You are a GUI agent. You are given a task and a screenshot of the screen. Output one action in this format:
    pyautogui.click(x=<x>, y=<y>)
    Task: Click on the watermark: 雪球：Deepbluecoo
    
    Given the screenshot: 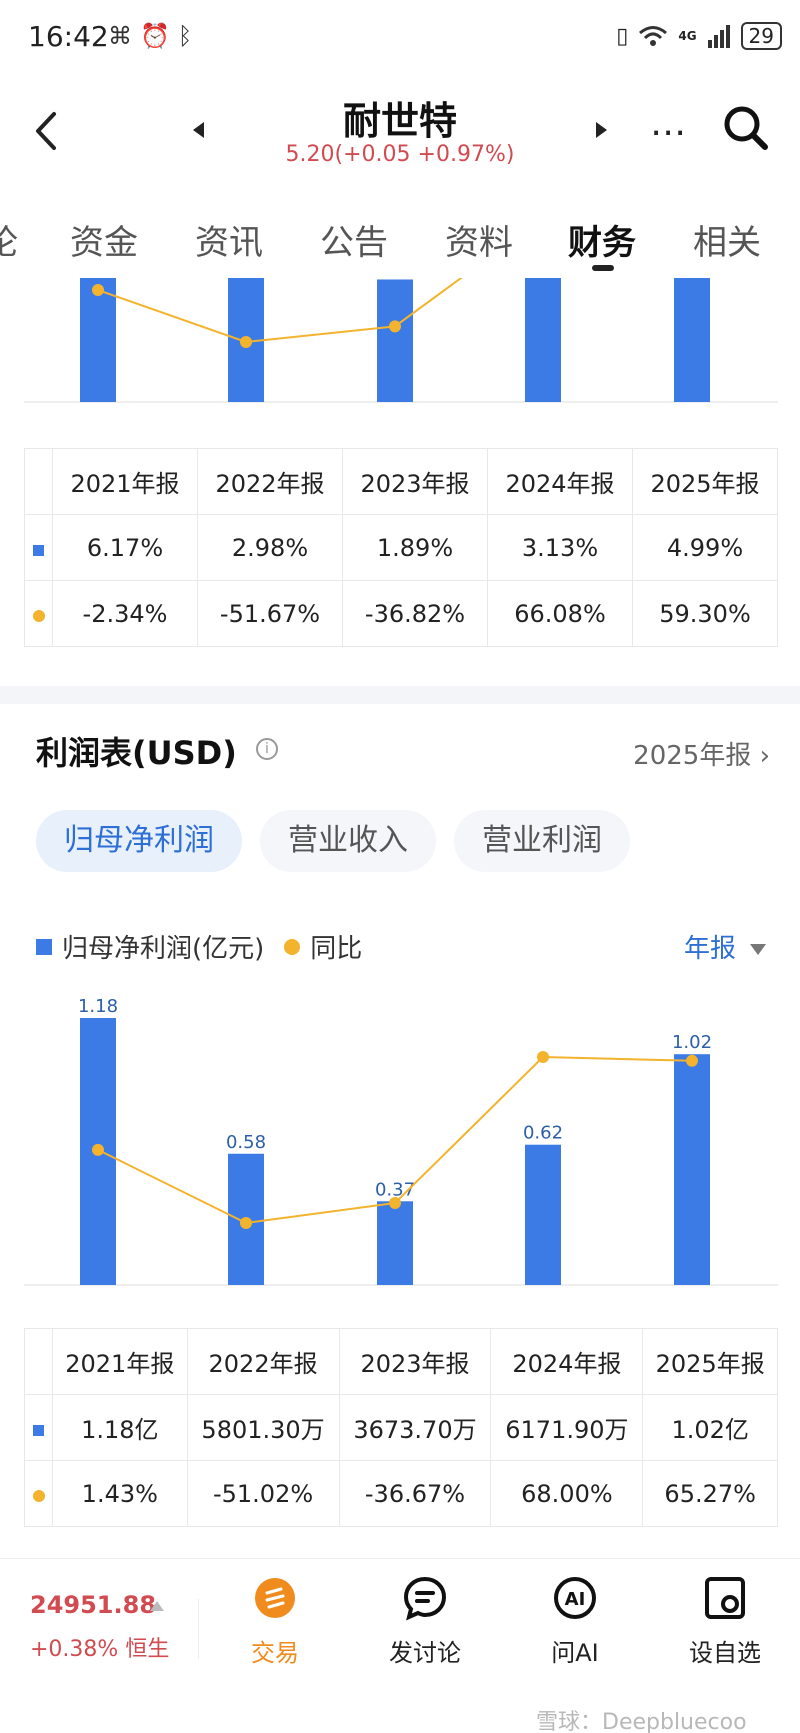 What is the action you would take?
    pyautogui.click(x=641, y=1721)
    